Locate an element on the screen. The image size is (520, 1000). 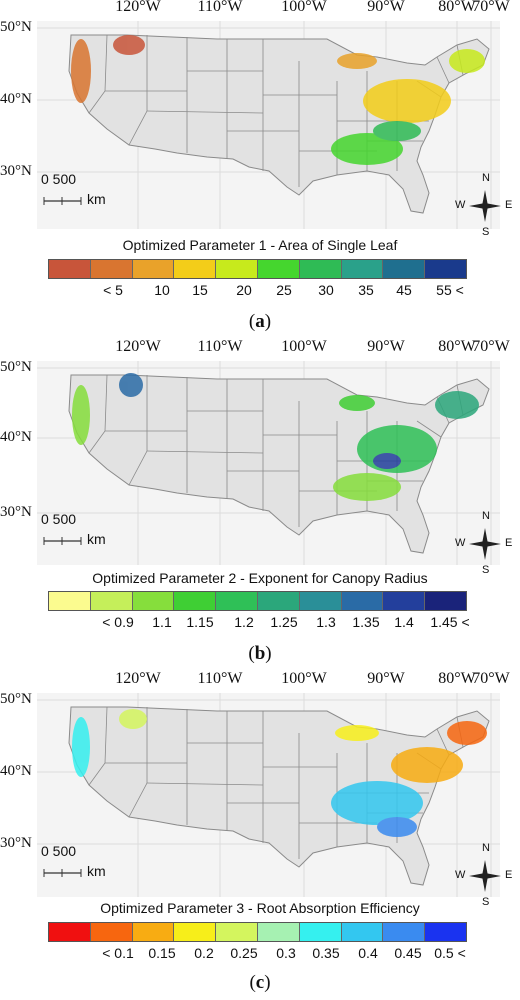
legend-tick: 0.25 is located at coordinates (244, 953).